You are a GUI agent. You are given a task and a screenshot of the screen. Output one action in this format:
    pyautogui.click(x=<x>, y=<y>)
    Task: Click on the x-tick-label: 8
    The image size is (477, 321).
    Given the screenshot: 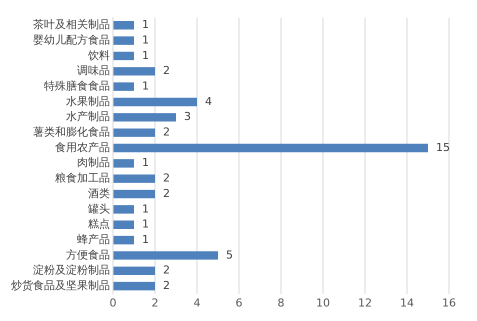 What is the action you would take?
    pyautogui.click(x=281, y=303)
    